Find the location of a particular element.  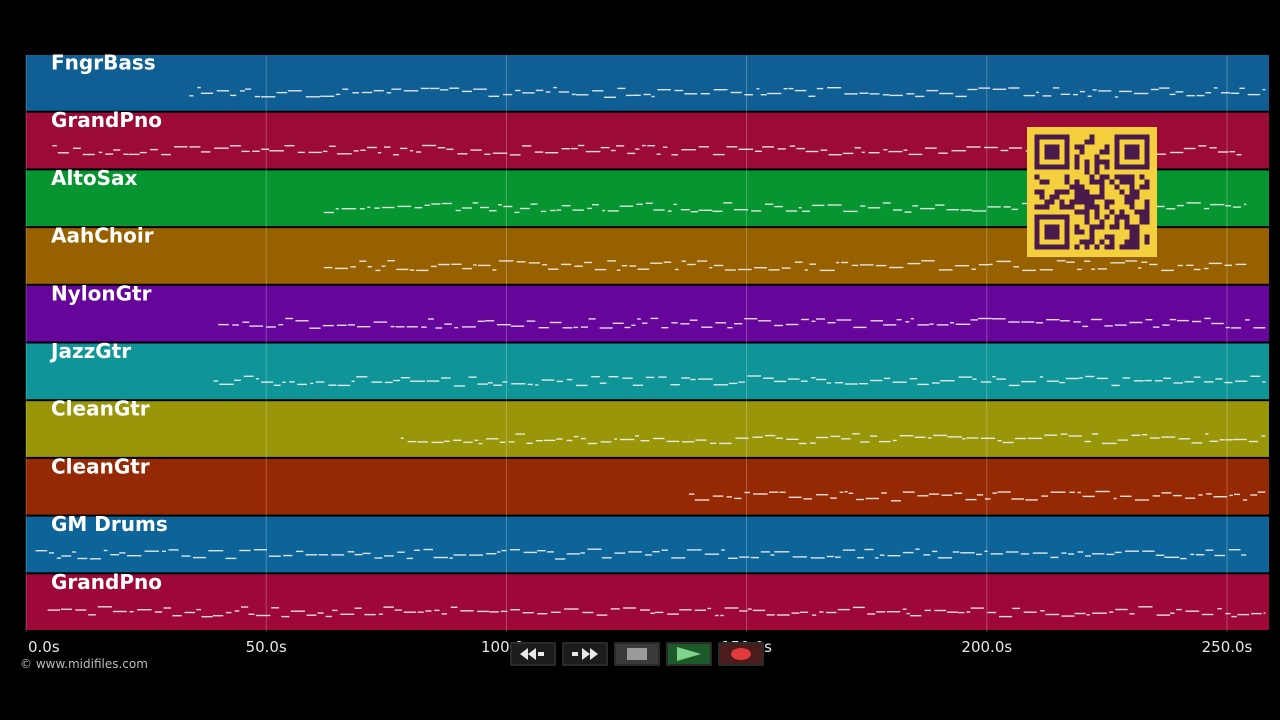

track-name: FngrBass is located at coordinates (103, 63).